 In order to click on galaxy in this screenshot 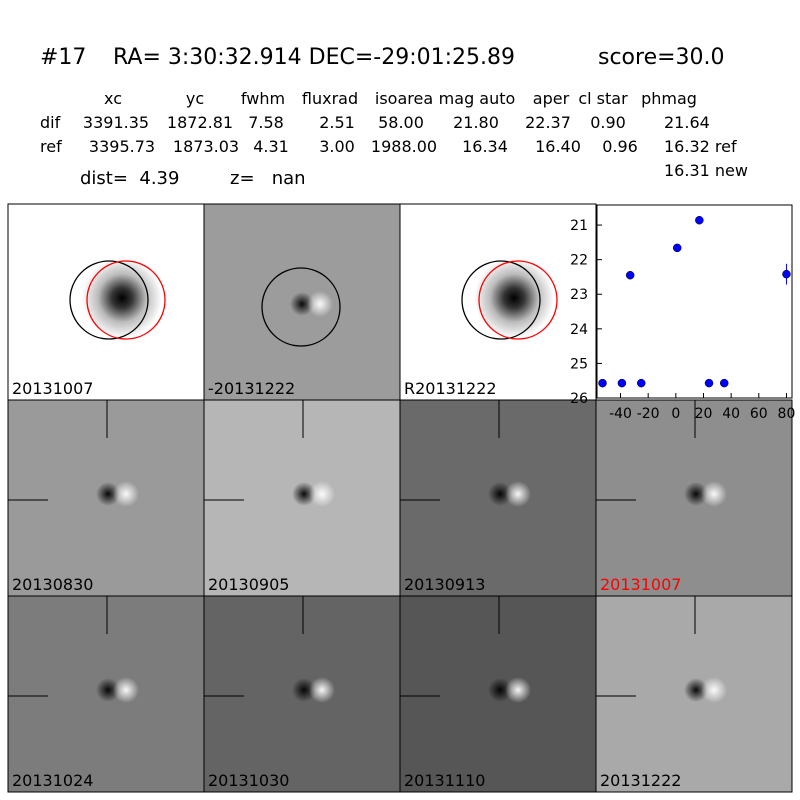, I will do `click(122, 298)`.